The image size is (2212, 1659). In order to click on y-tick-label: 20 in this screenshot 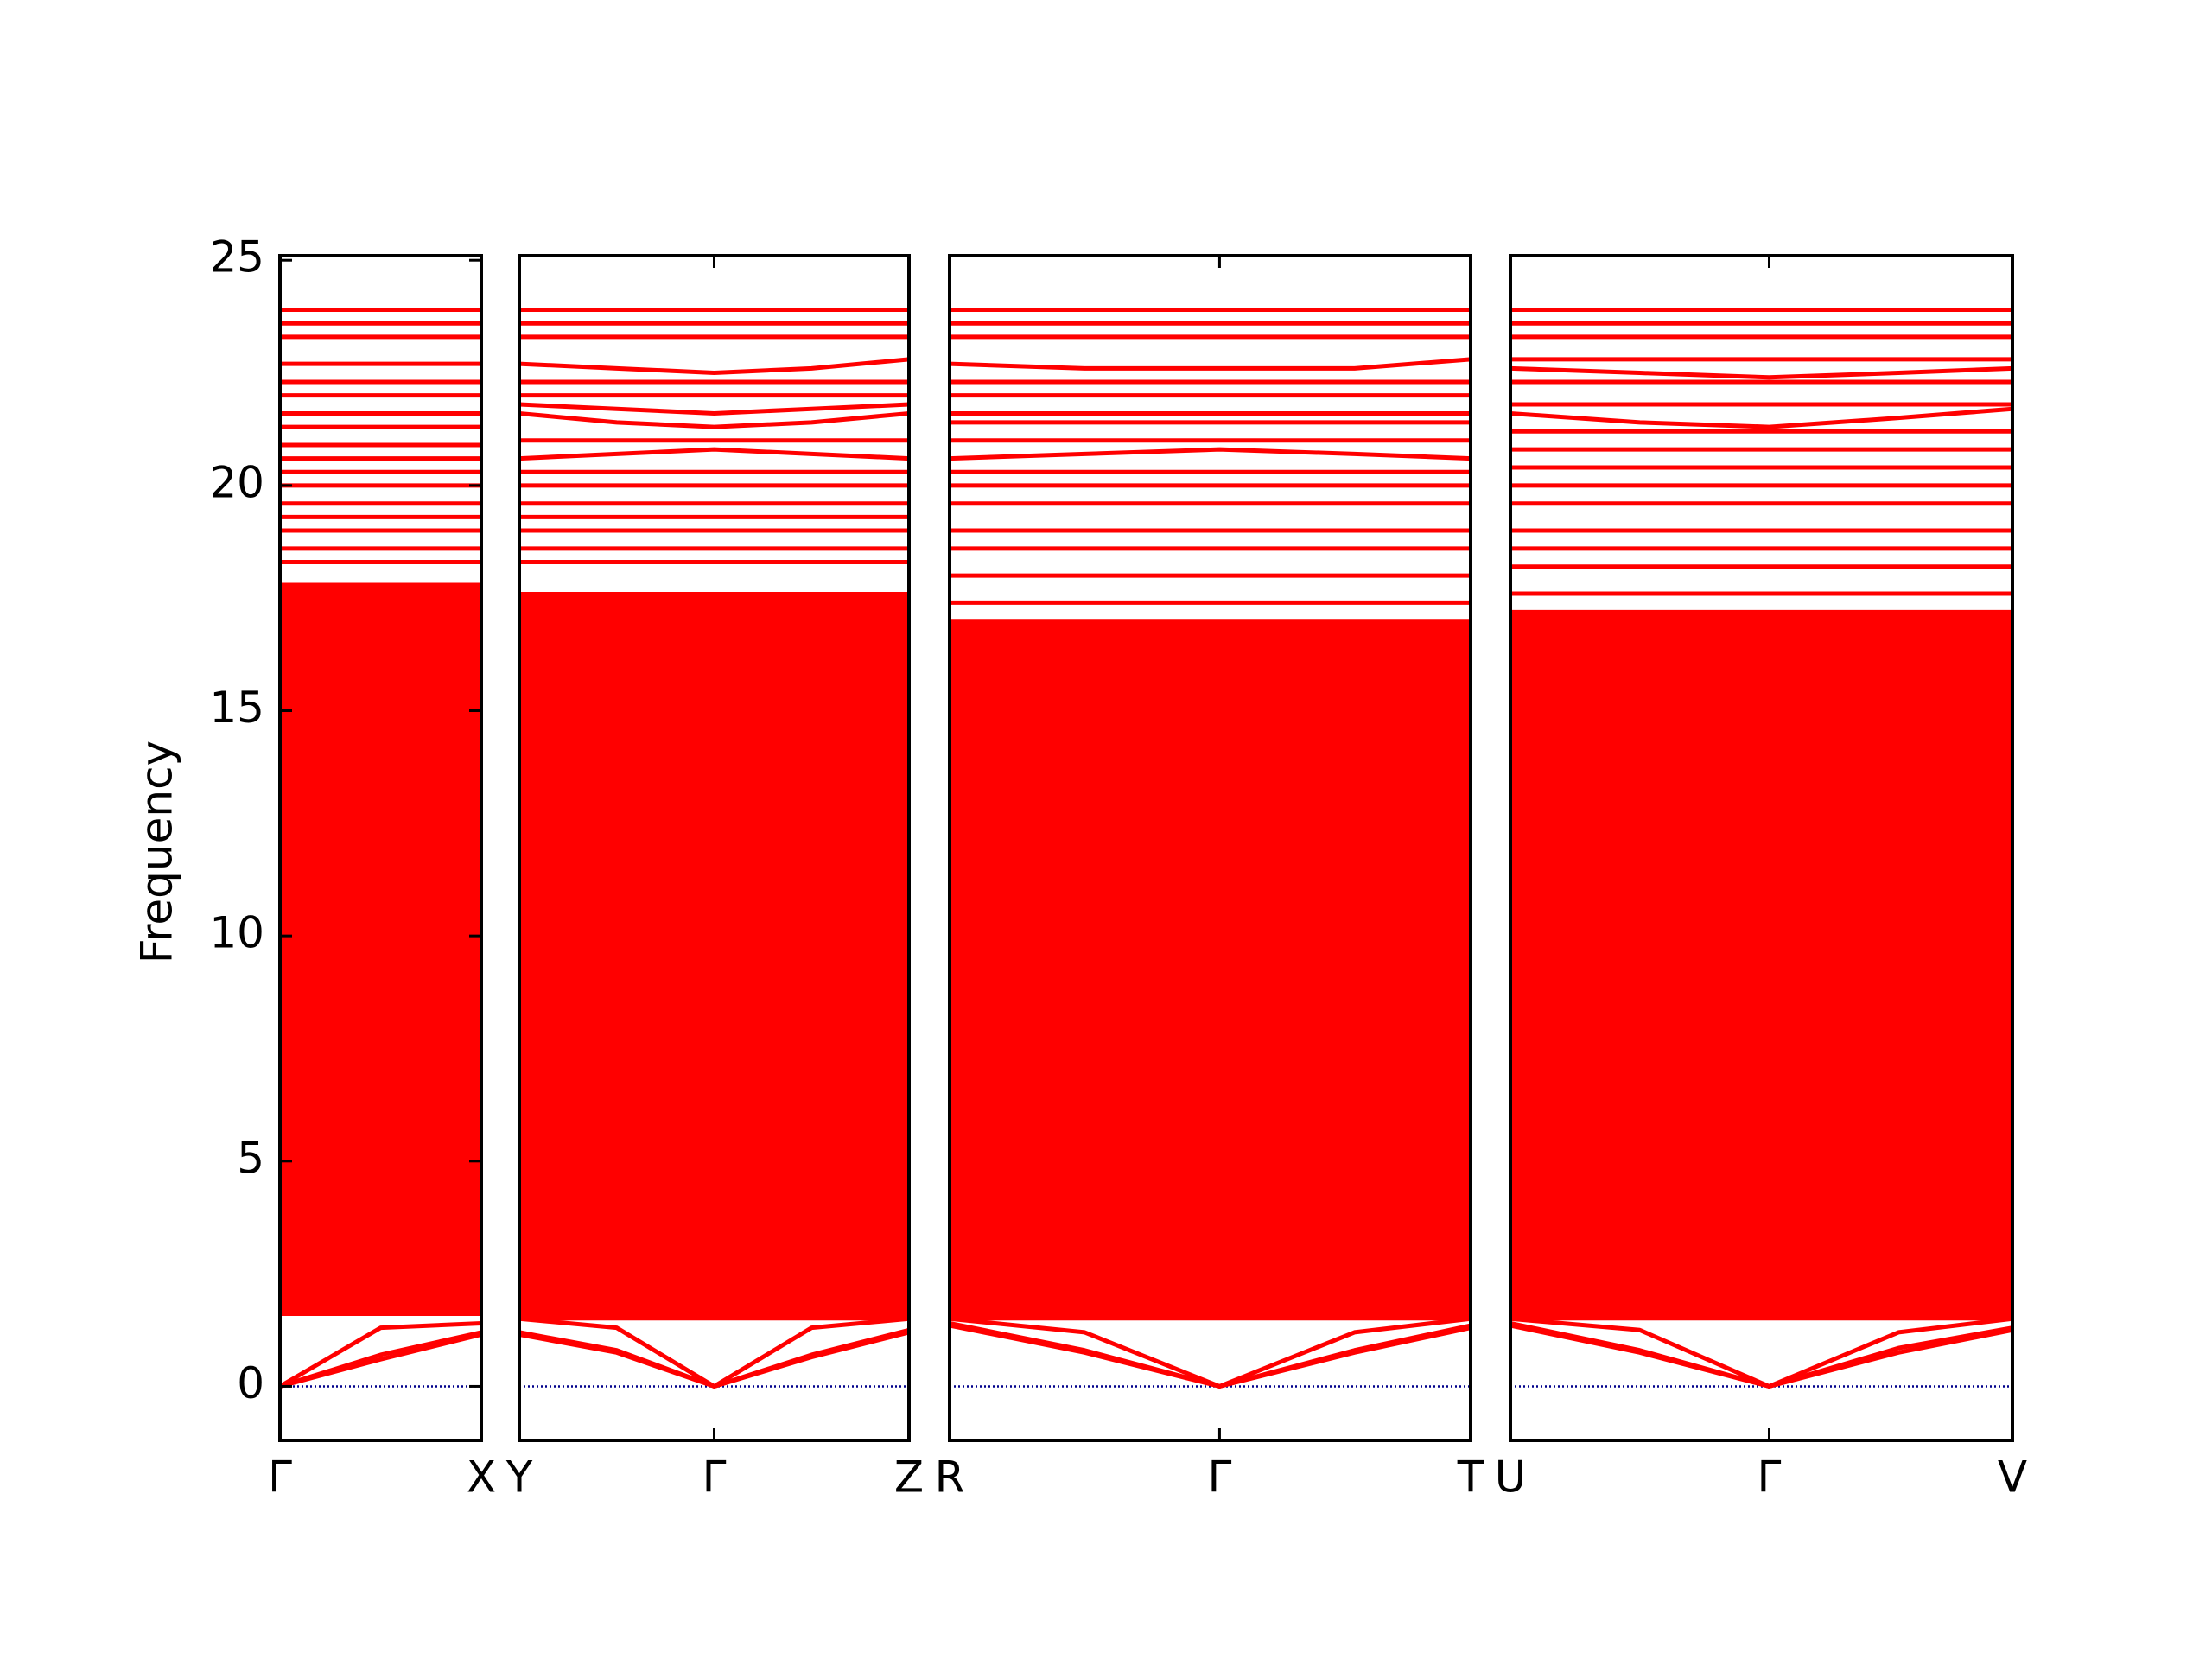, I will do `click(236, 482)`.